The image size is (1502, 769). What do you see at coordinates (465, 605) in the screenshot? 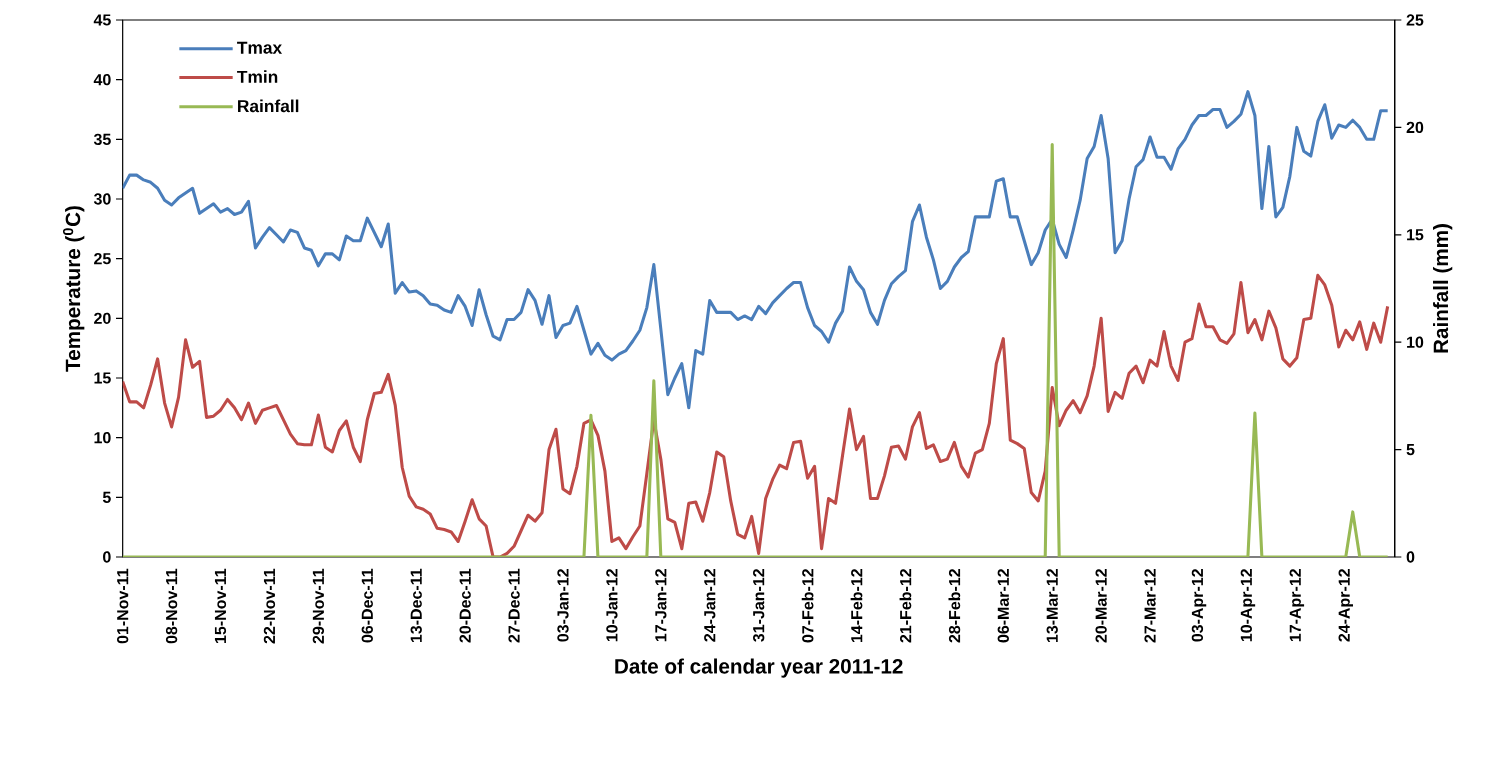
I see `x-tick-label: 20-Dec-11` at bounding box center [465, 605].